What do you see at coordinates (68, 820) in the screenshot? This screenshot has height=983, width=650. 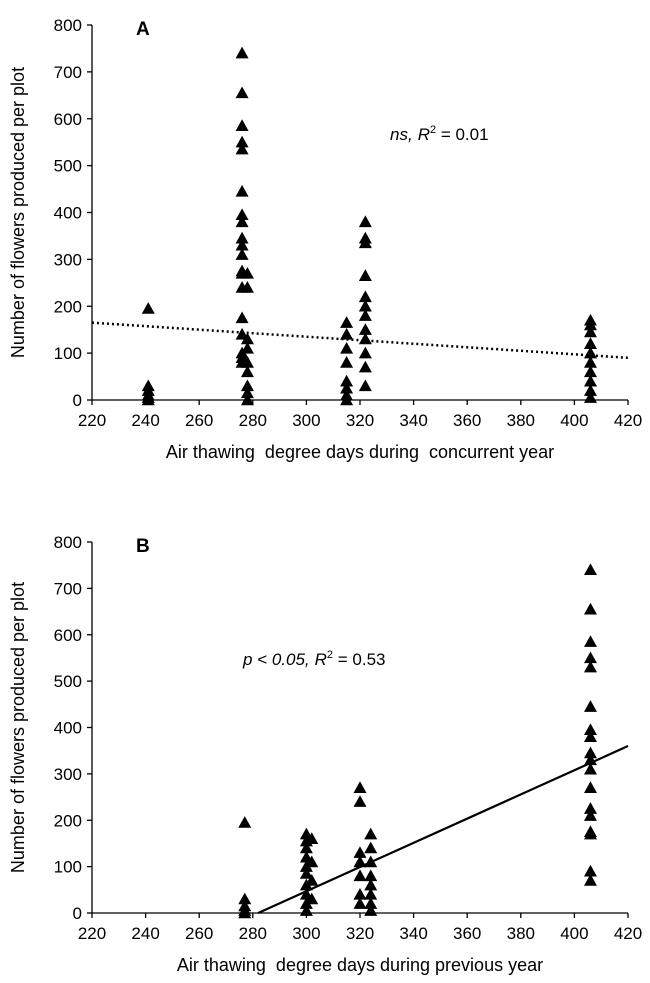 I see `y-tick-label: 200` at bounding box center [68, 820].